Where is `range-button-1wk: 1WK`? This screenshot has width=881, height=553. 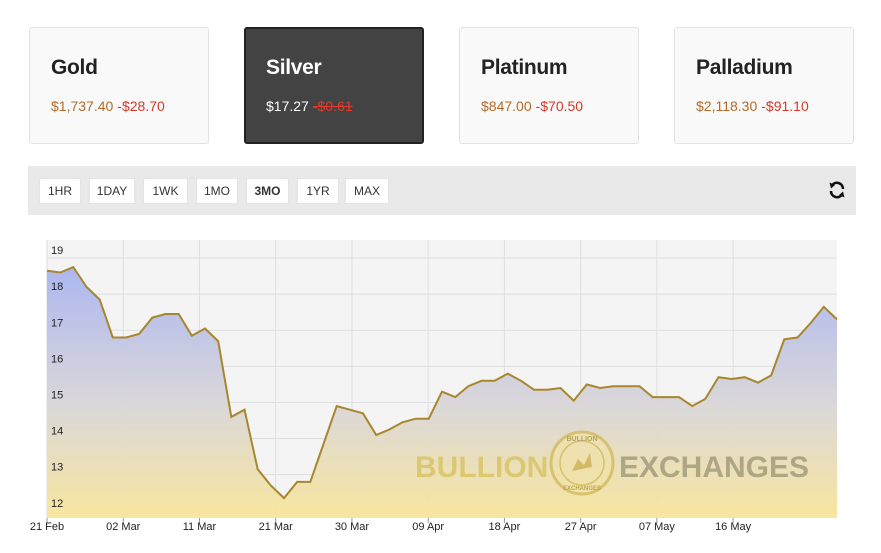
range-button-1wk: 1WK is located at coordinates (165, 191).